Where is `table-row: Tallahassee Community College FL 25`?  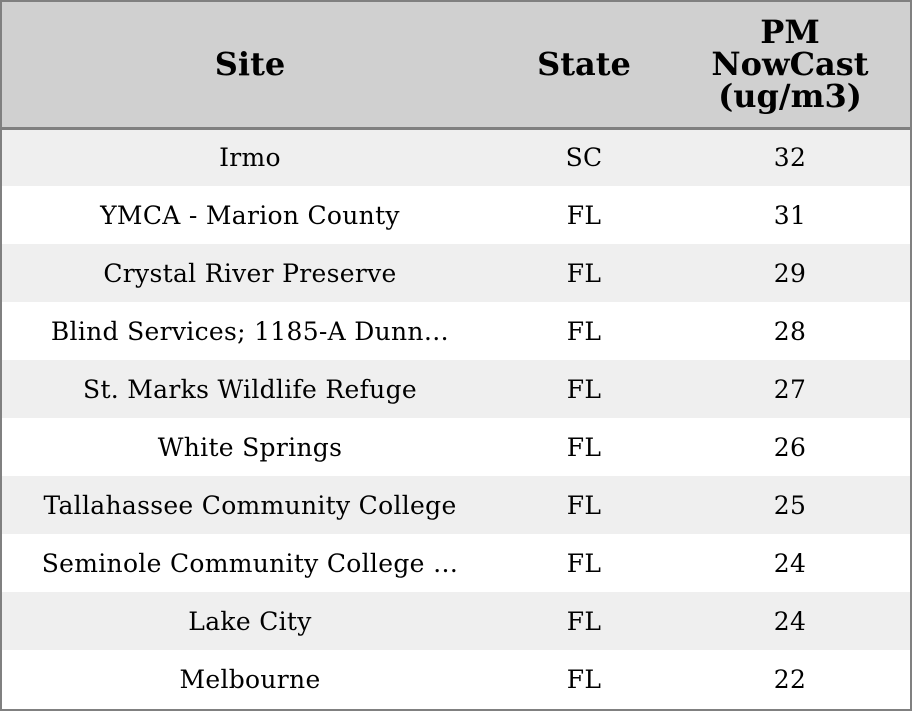
table-row: Tallahassee Community College FL 25 is located at coordinates (456, 505).